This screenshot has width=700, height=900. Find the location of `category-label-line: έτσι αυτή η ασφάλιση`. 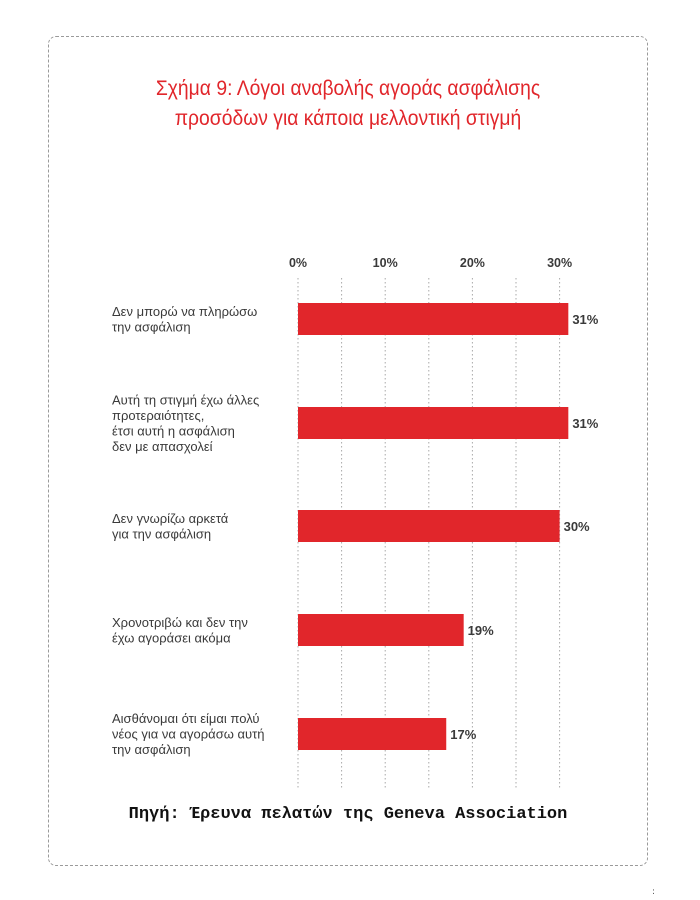

category-label-line: έτσι αυτή η ασφάλιση is located at coordinates (173, 430).